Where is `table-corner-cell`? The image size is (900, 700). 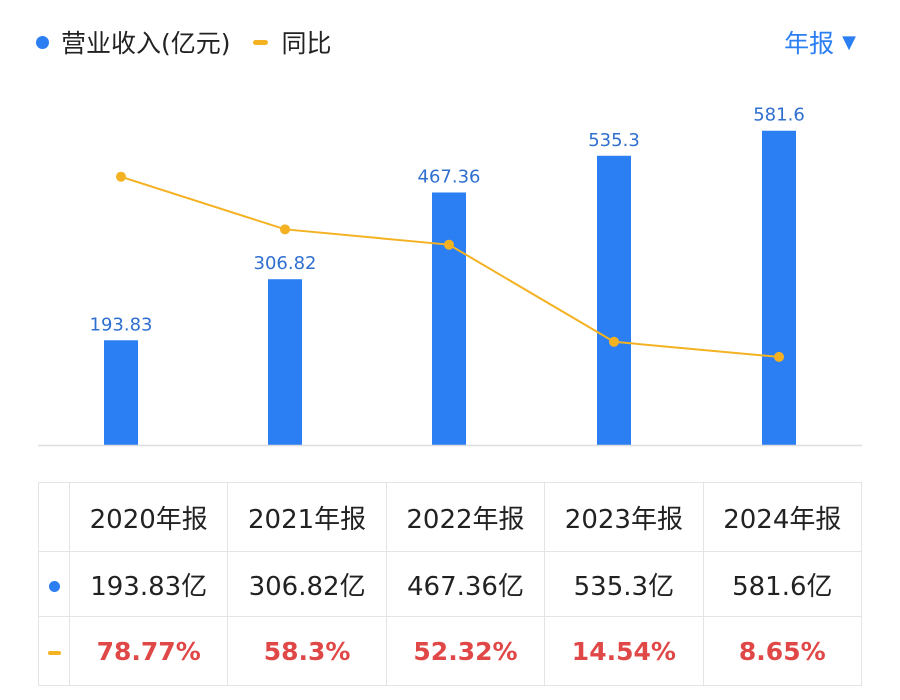
table-corner-cell is located at coordinates (54, 517).